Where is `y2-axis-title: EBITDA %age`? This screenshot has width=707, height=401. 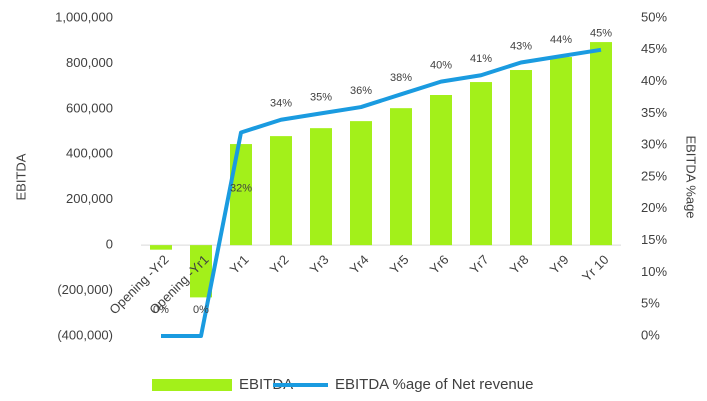
y2-axis-title: EBITDA %age is located at coordinates (691, 176).